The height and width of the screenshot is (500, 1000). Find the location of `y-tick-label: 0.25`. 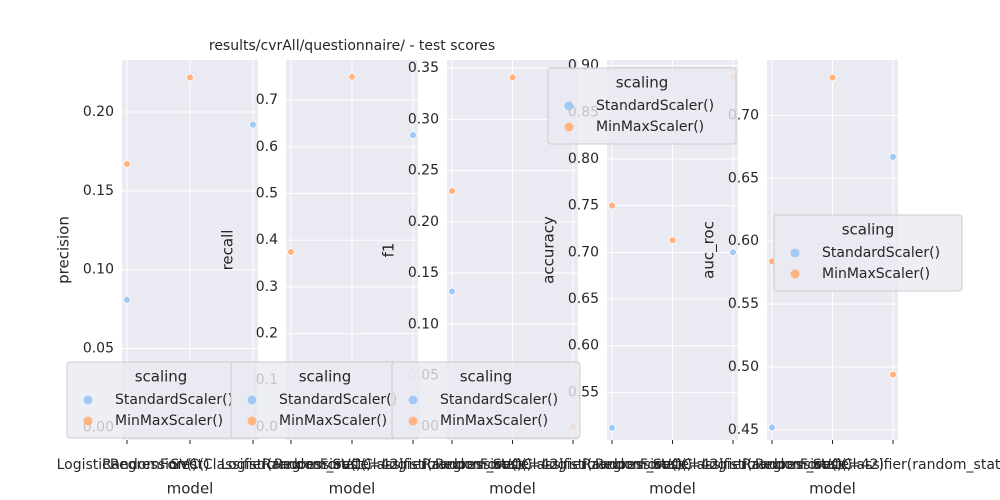

y-tick-label: 0.25 is located at coordinates (423, 171).